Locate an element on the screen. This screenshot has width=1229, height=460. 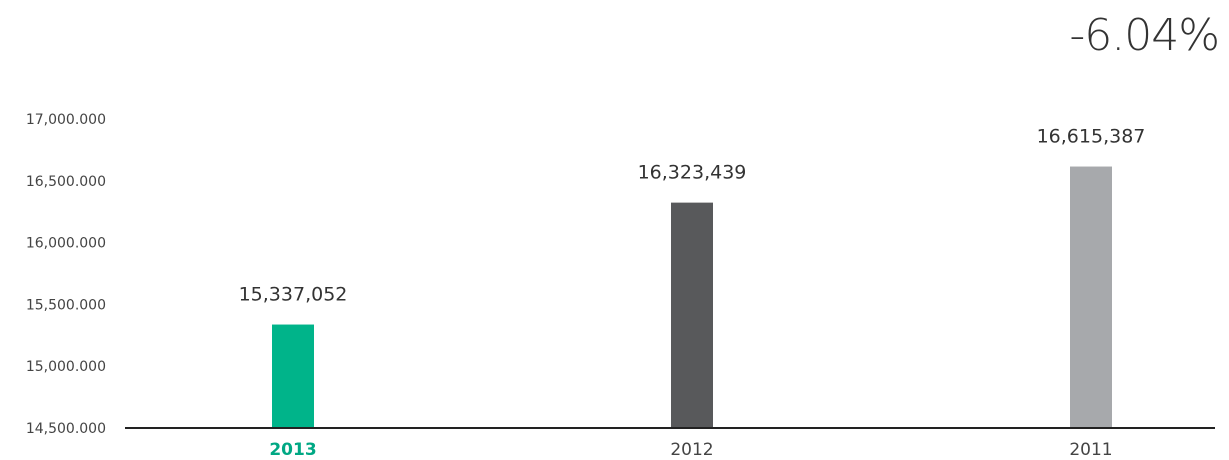
category-label-2011: 2011 is located at coordinates (1090, 450).